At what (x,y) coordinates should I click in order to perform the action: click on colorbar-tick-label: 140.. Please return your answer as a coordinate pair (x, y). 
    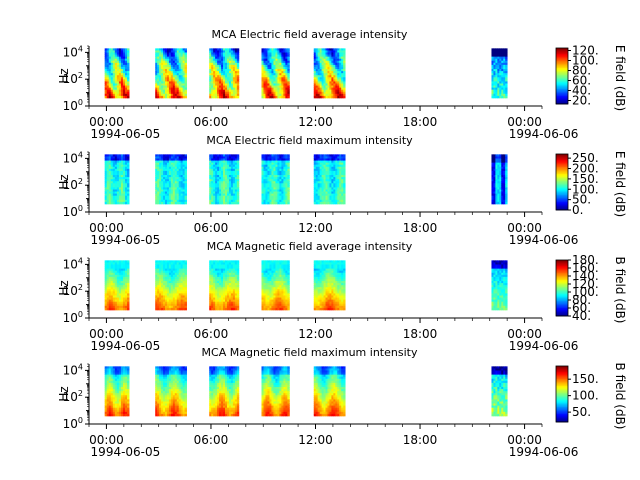
    Looking at the image, I should click on (585, 276).